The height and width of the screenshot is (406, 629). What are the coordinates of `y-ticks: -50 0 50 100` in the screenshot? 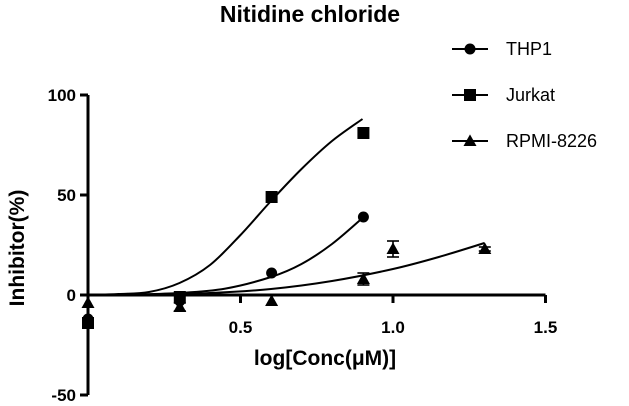 It's located at (68, 245).